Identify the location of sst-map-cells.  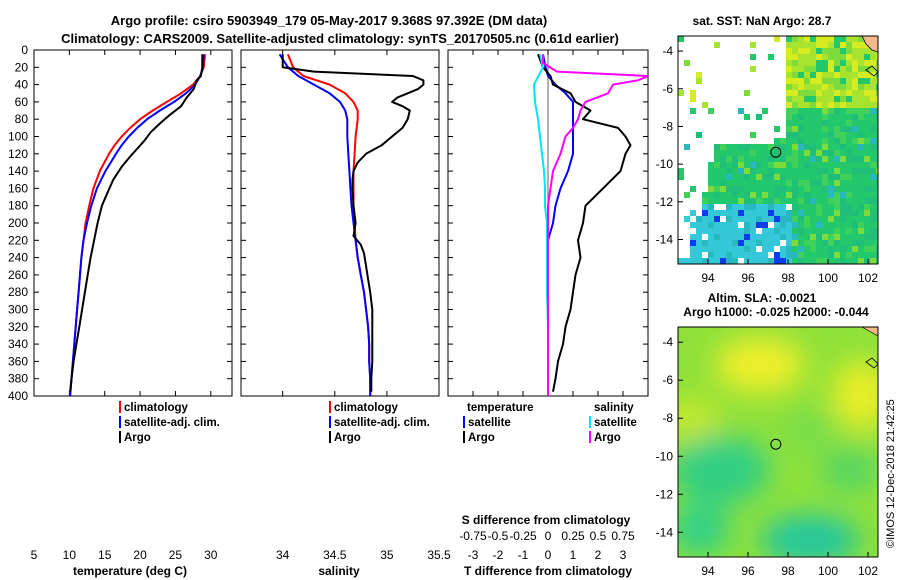
(778, 150).